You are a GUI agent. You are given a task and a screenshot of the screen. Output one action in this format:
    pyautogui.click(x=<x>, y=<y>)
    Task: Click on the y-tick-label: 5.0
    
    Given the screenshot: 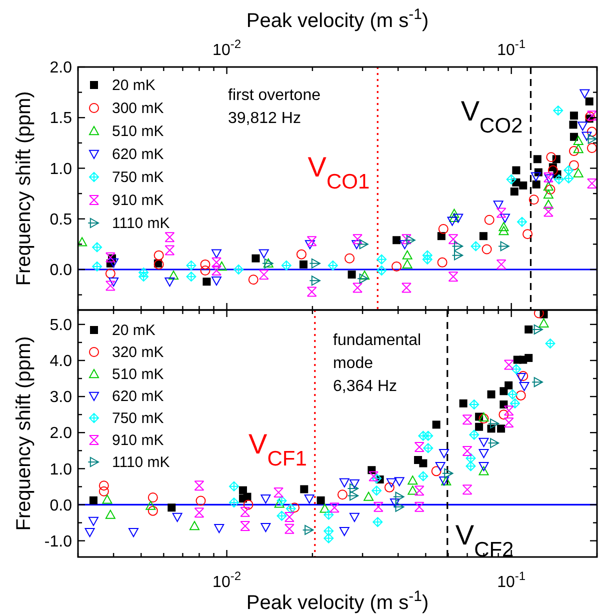 What is the action you would take?
    pyautogui.click(x=61, y=325)
    